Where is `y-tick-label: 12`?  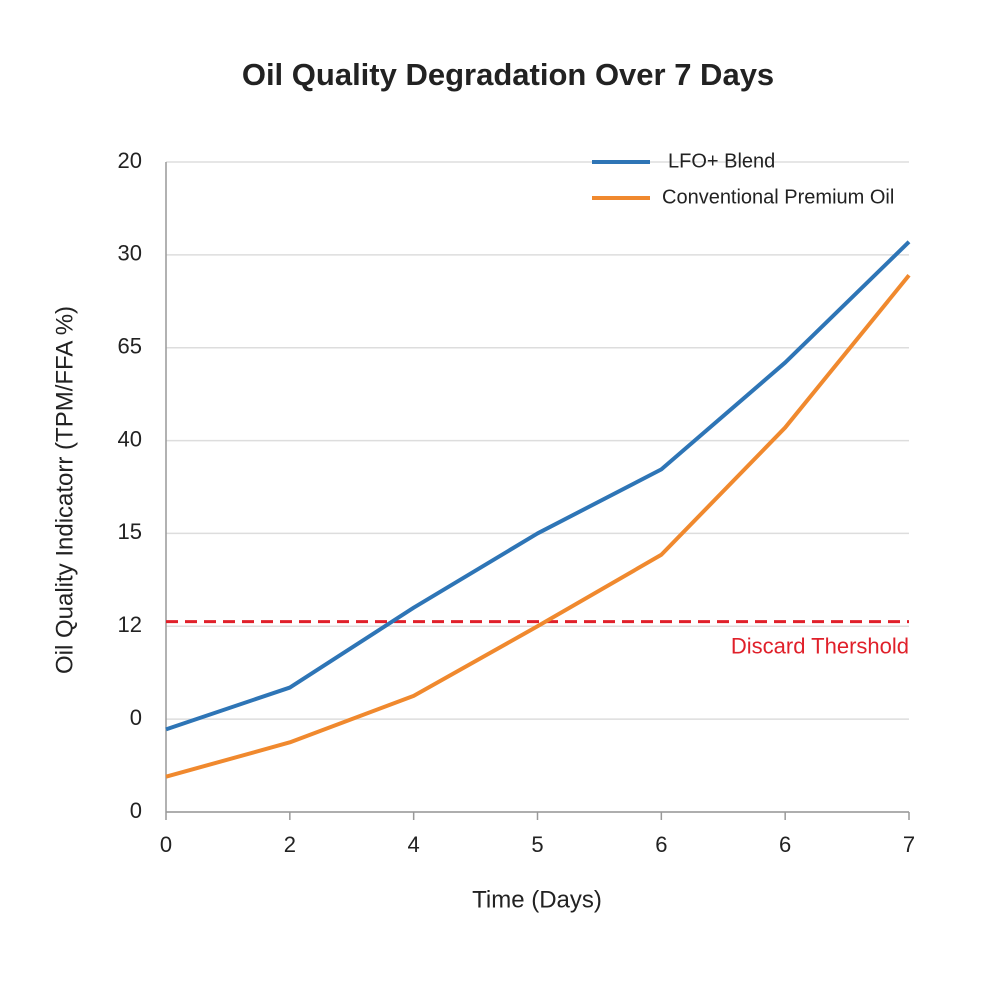 y-tick-label: 12 is located at coordinates (130, 624).